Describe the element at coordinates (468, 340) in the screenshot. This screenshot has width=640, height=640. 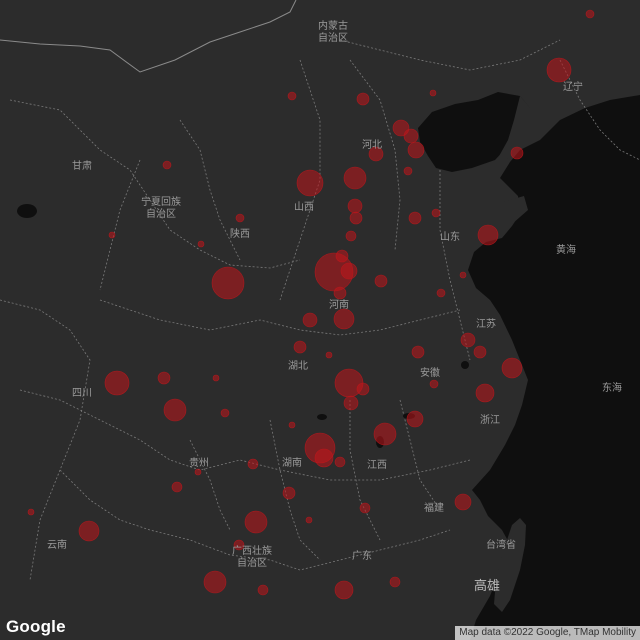
I see `marker-nanjing` at that location.